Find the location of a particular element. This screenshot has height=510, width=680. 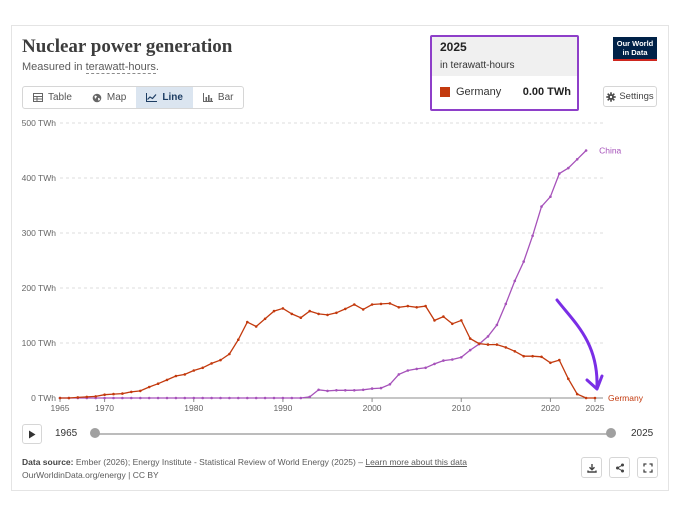

play-button is located at coordinates (32, 434).